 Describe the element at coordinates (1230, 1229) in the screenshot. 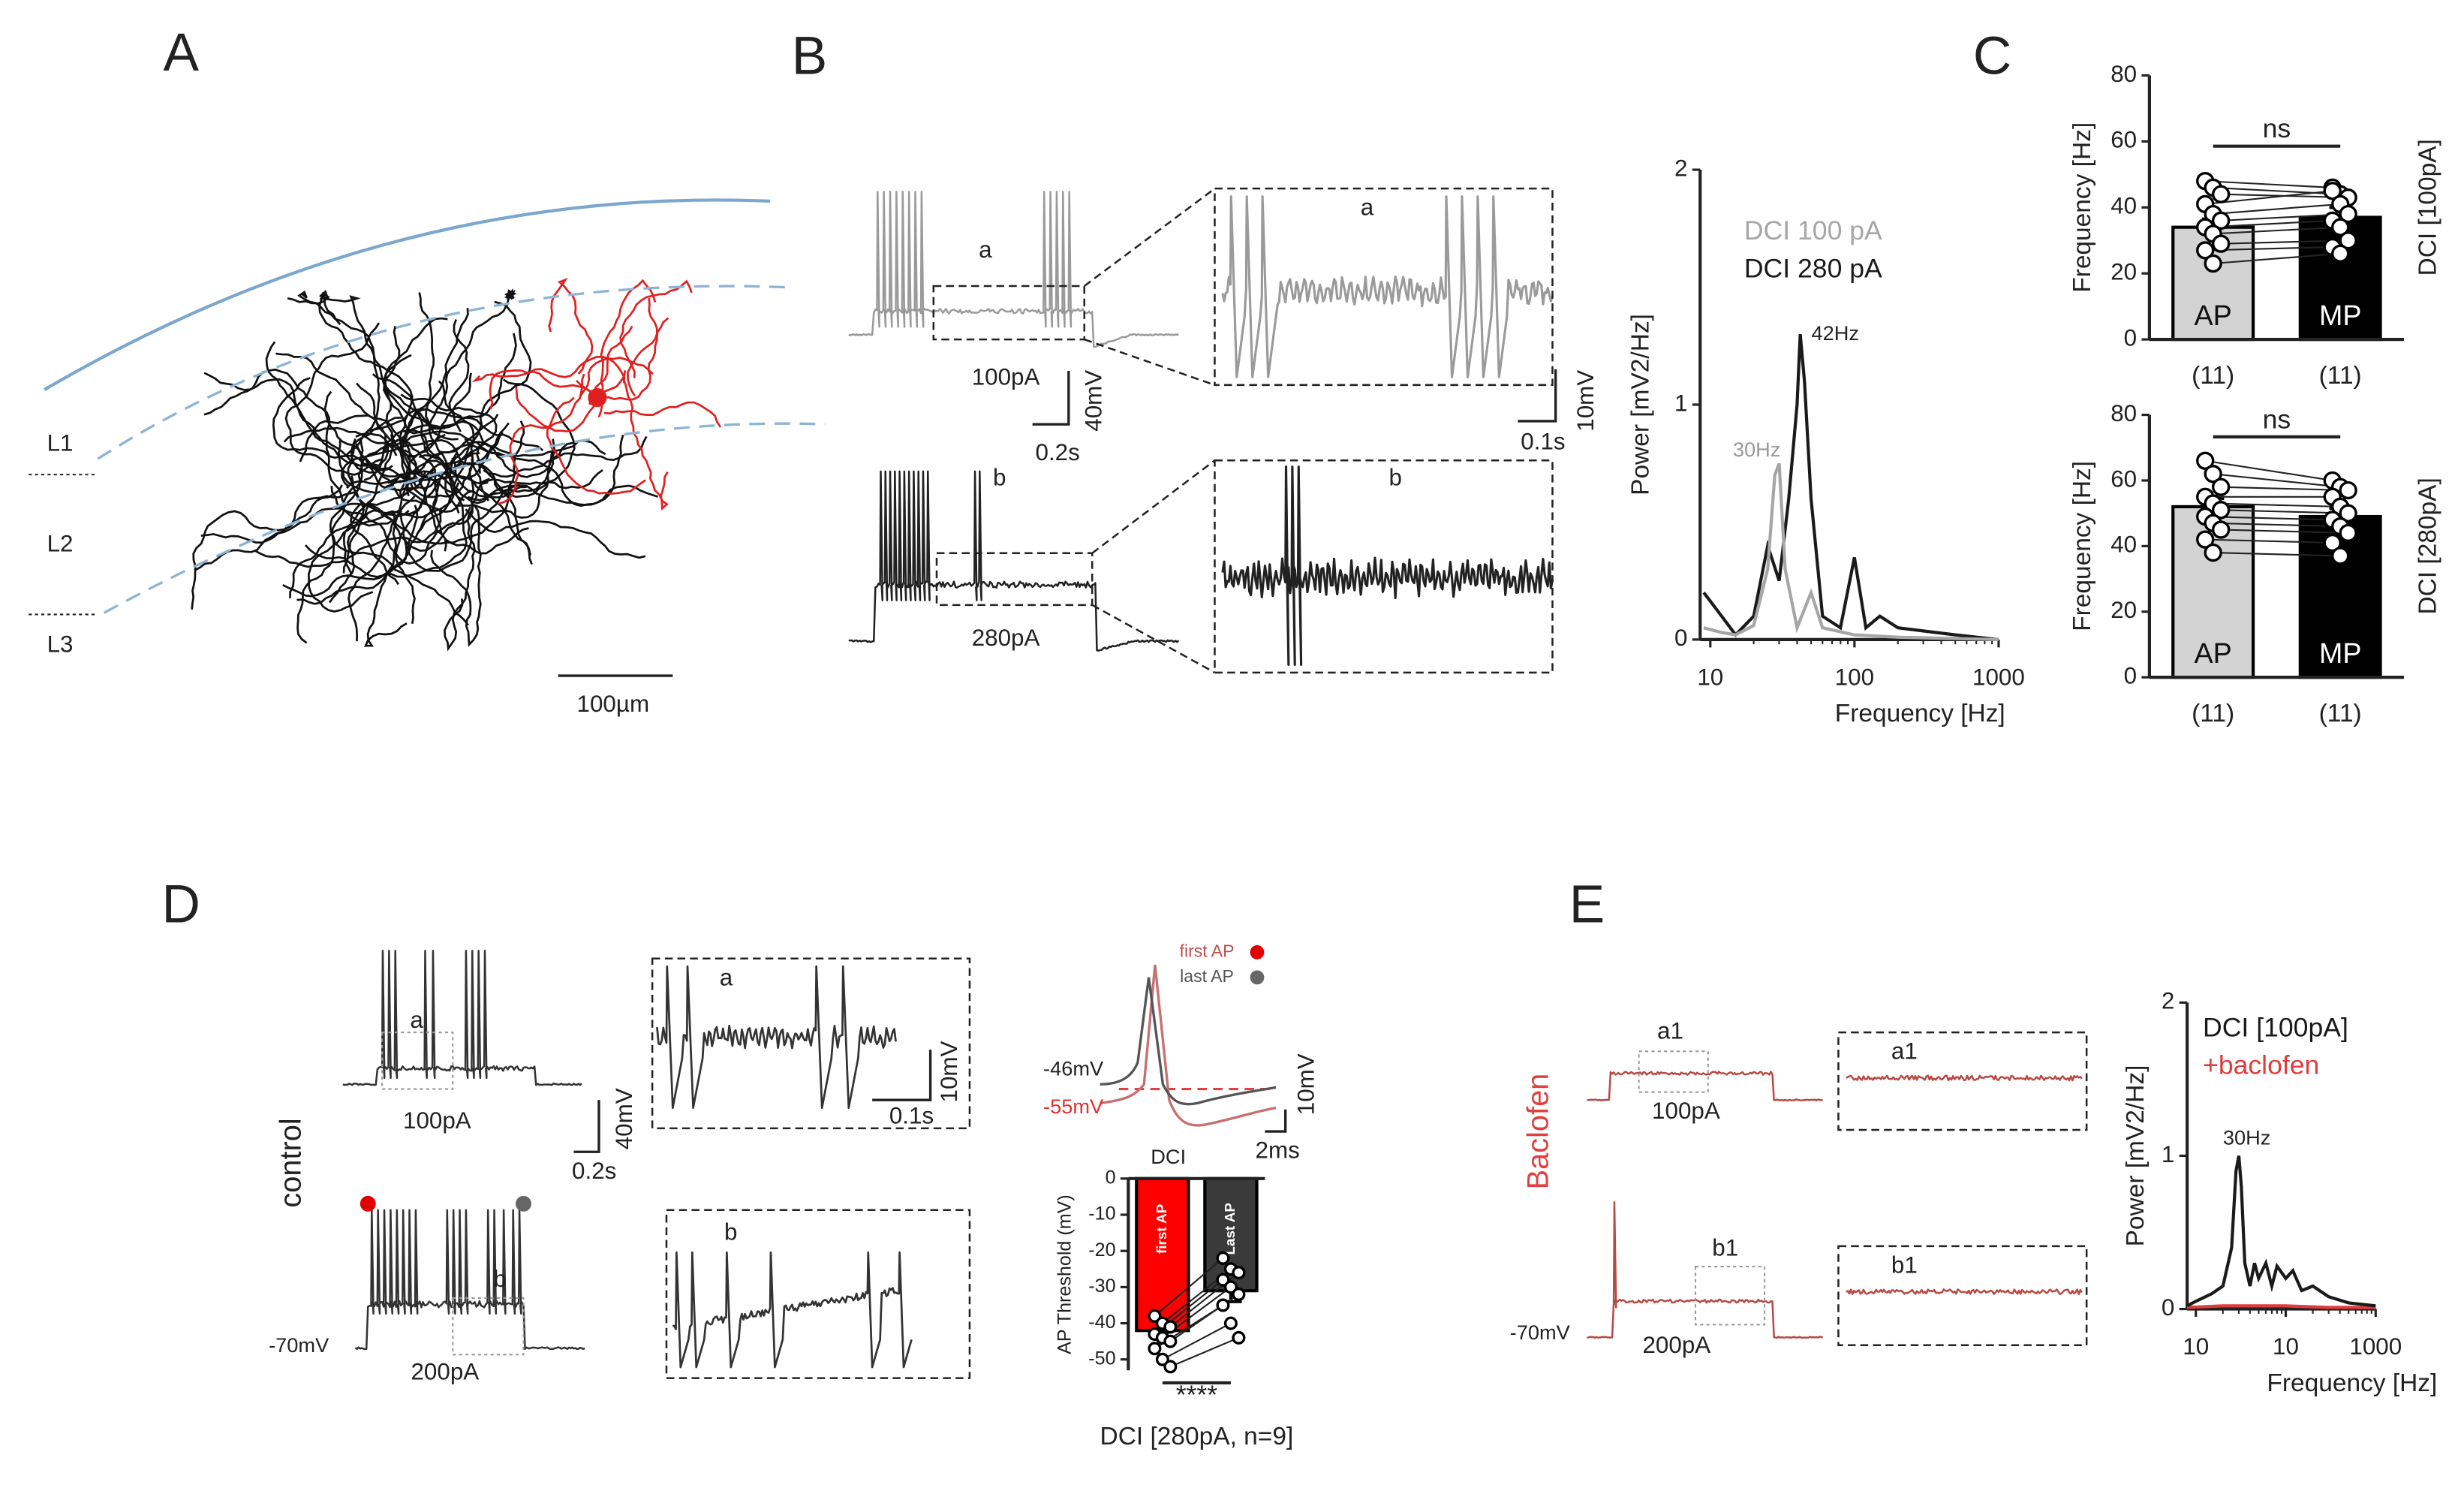

I see `category-label: Last AP` at that location.